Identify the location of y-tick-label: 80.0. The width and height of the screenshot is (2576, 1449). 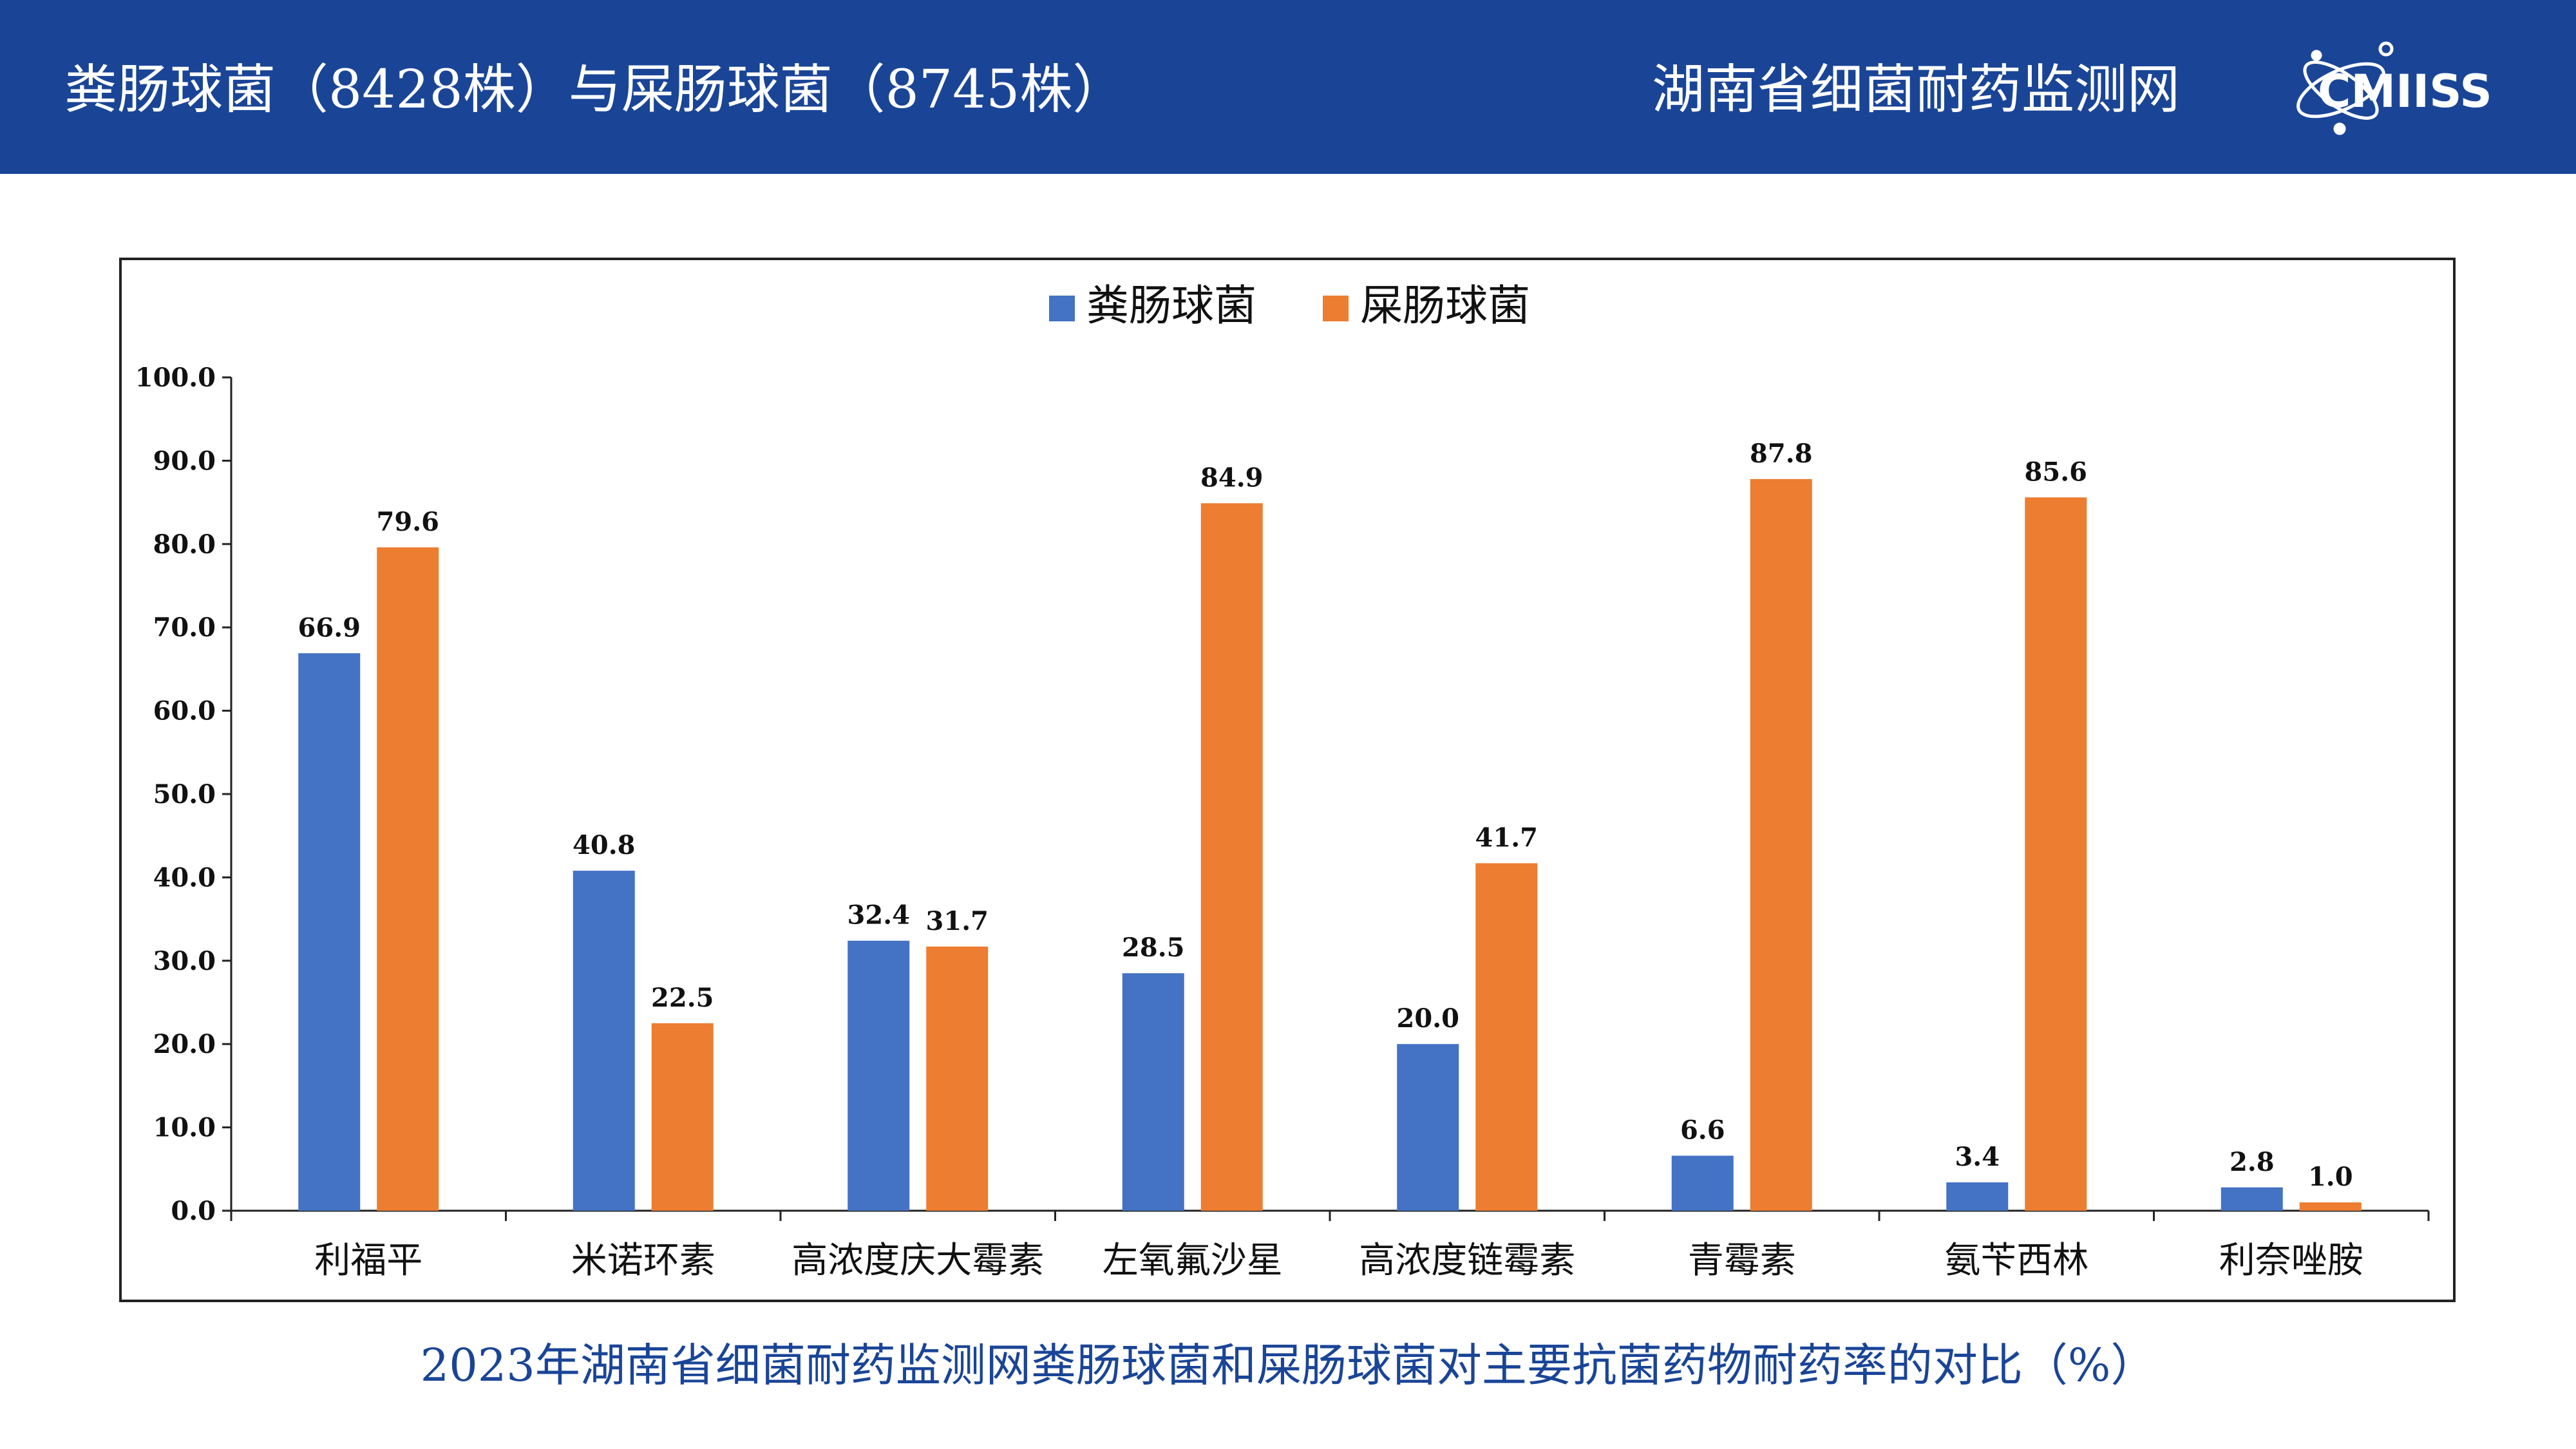
(184, 544).